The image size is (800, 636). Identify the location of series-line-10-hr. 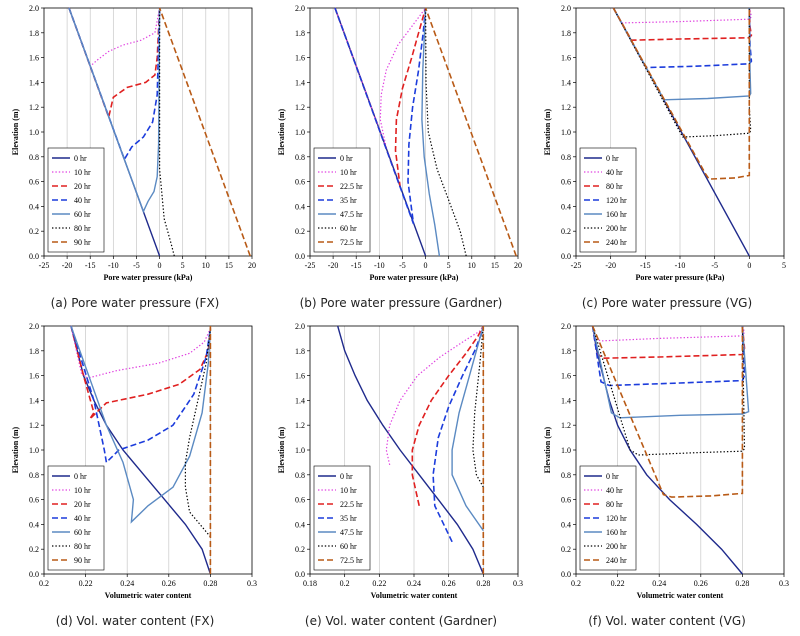
(140, 352).